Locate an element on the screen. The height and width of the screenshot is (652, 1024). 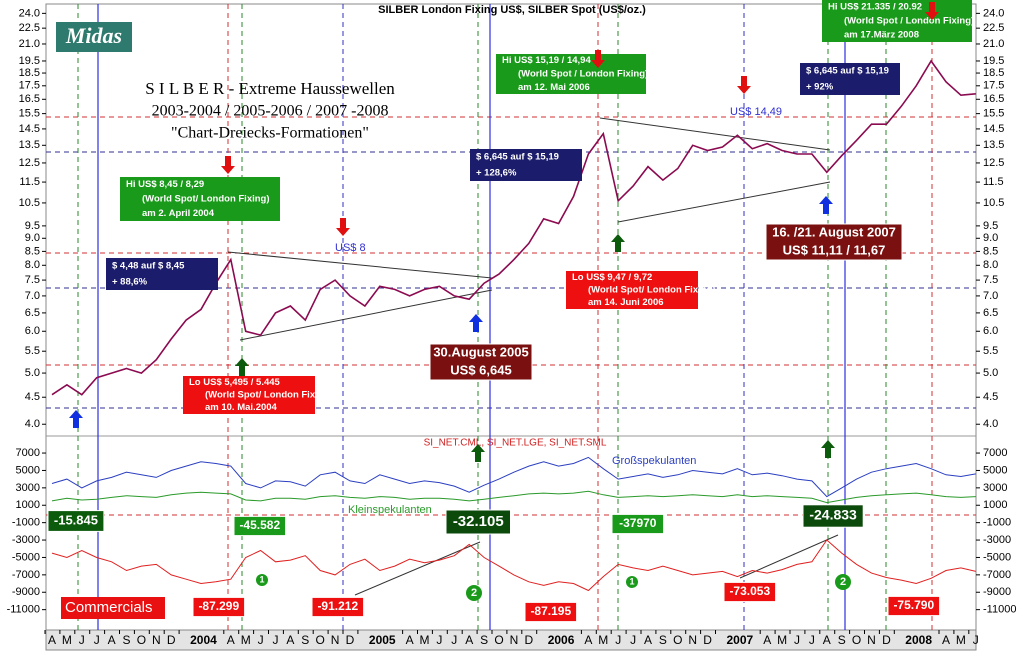
y-tick-label: 19.5 is located at coordinates (29, 61).